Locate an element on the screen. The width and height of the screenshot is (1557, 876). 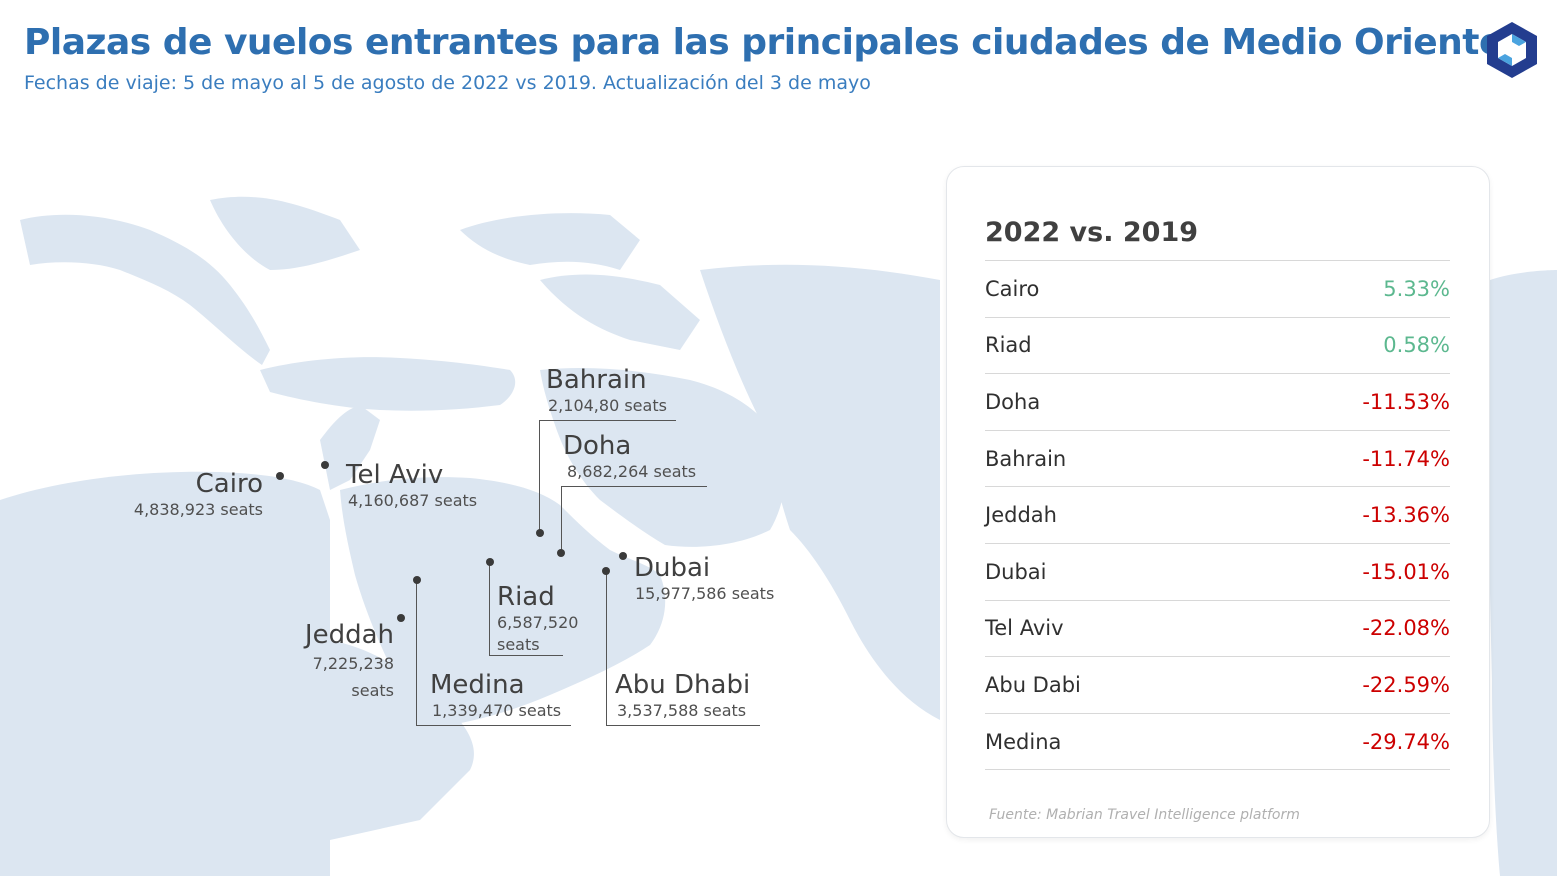
bahrain-marker is located at coordinates (540, 533).